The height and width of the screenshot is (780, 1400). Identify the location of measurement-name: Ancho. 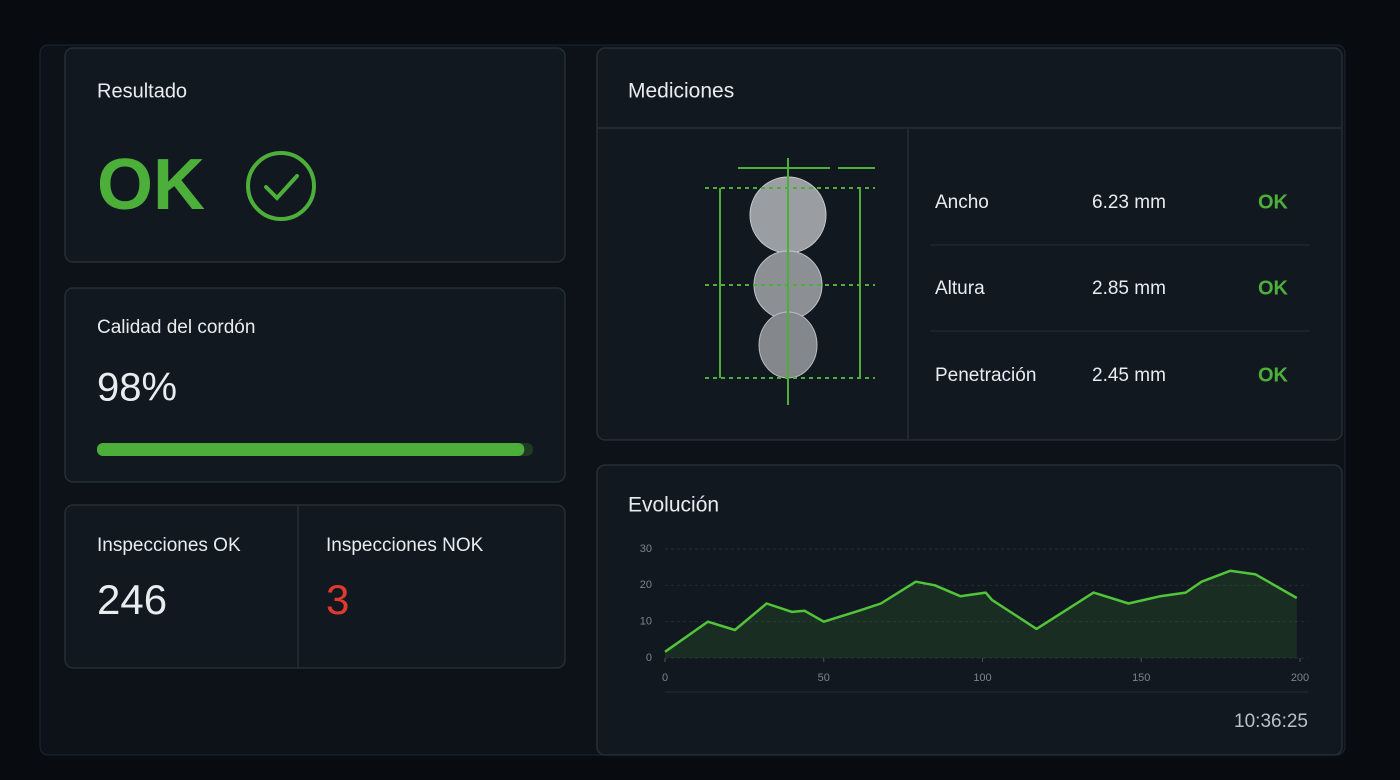
(962, 202).